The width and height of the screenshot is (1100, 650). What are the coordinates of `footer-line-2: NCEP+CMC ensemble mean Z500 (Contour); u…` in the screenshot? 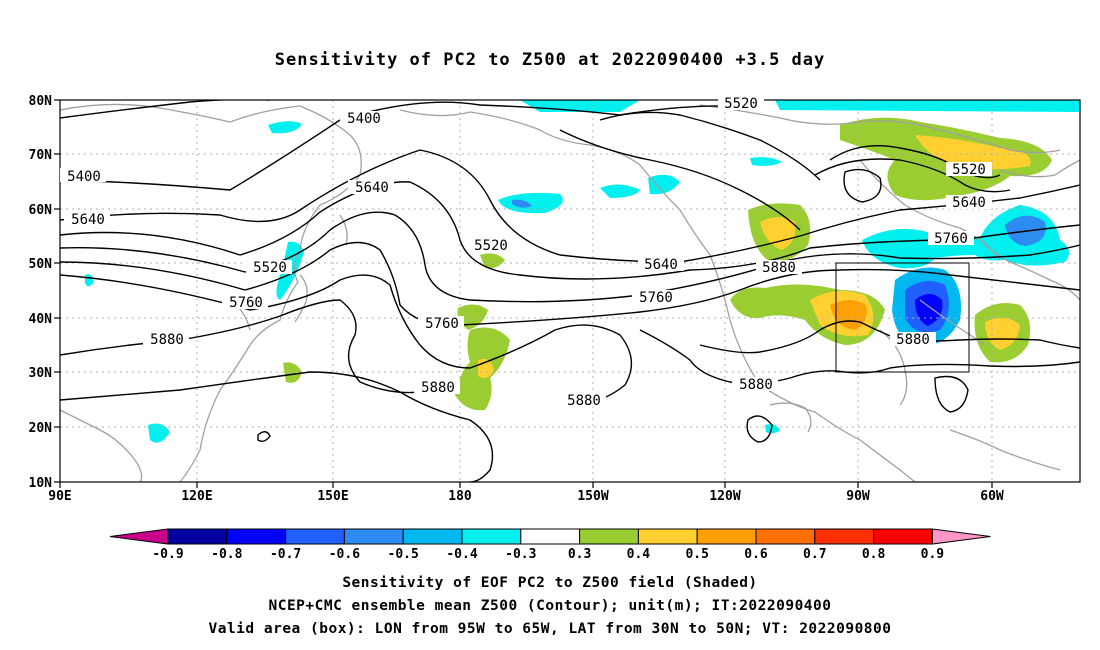 It's located at (550, 606).